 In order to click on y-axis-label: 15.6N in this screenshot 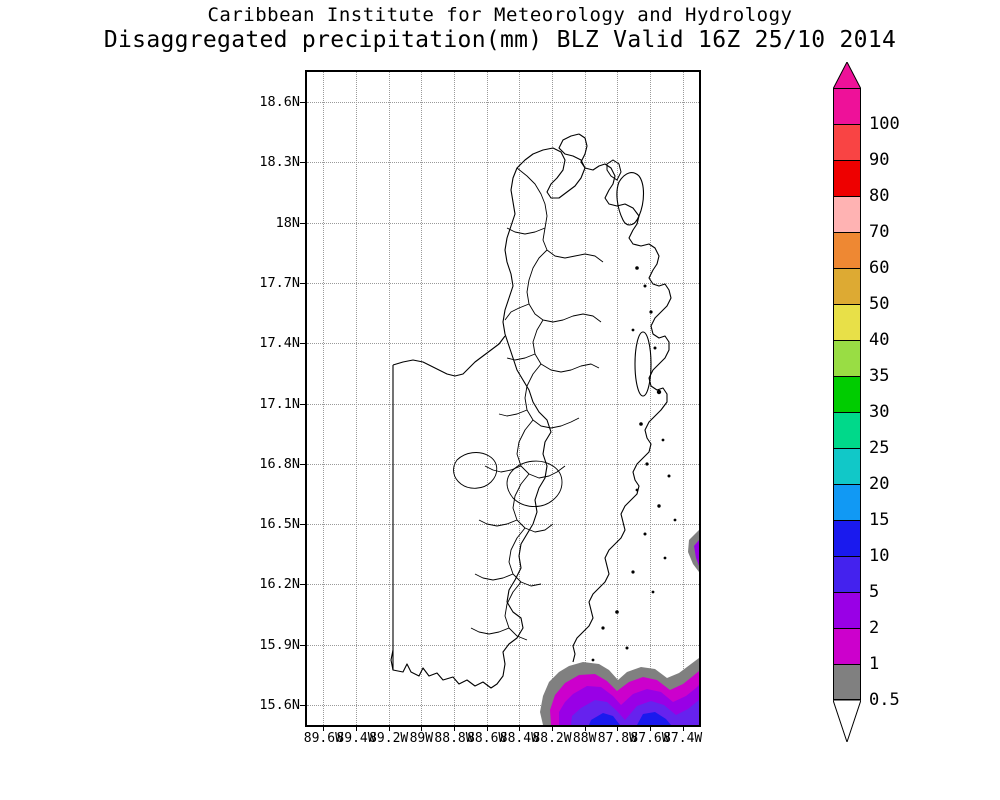, I will do `click(279, 704)`.